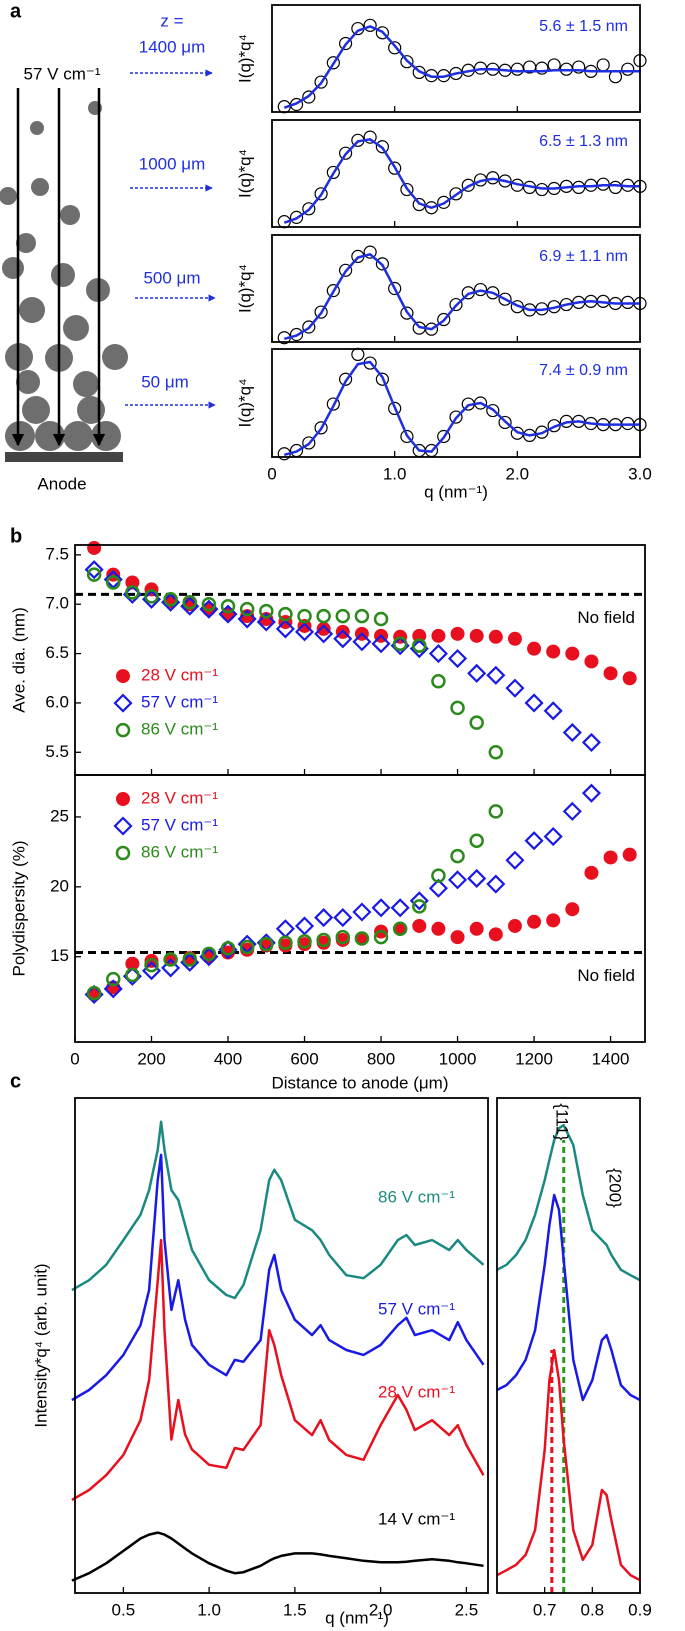  What do you see at coordinates (57, 701) in the screenshot?
I see `y-tick-label: 6.0` at bounding box center [57, 701].